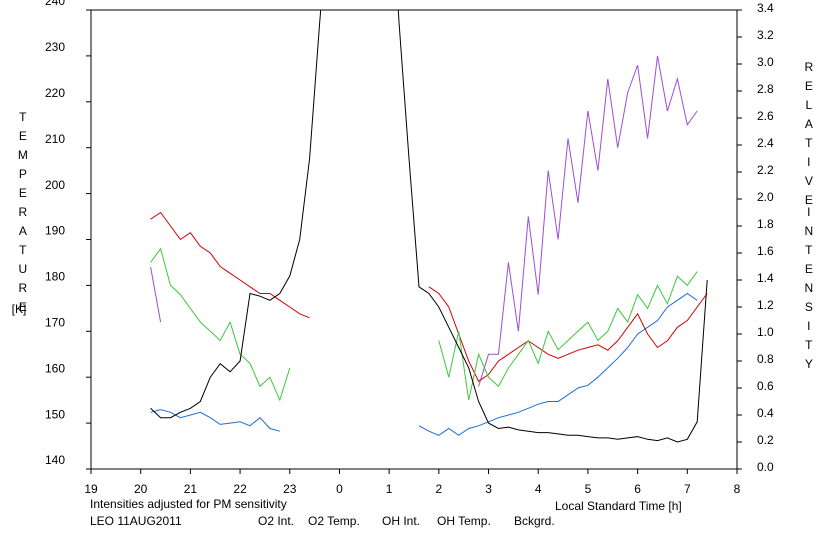  Describe the element at coordinates (588, 489) in the screenshot. I see `x-tick-label: 5` at that location.